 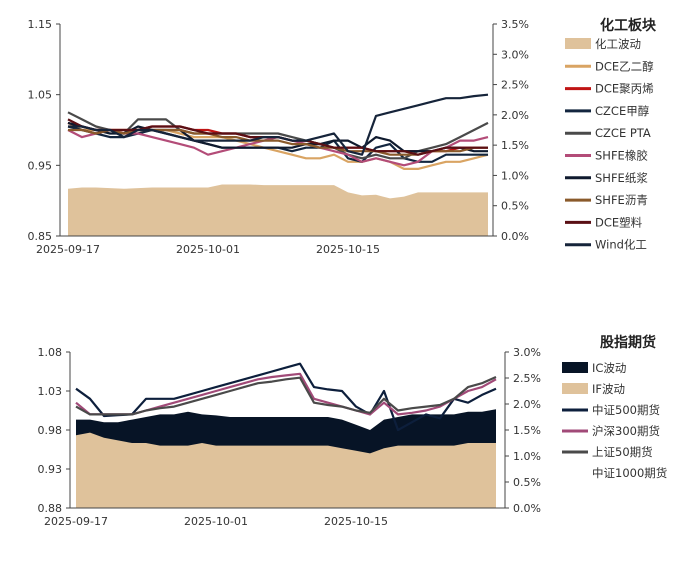 I want to click on left-tick-label: 0.88, so click(x=50, y=508).